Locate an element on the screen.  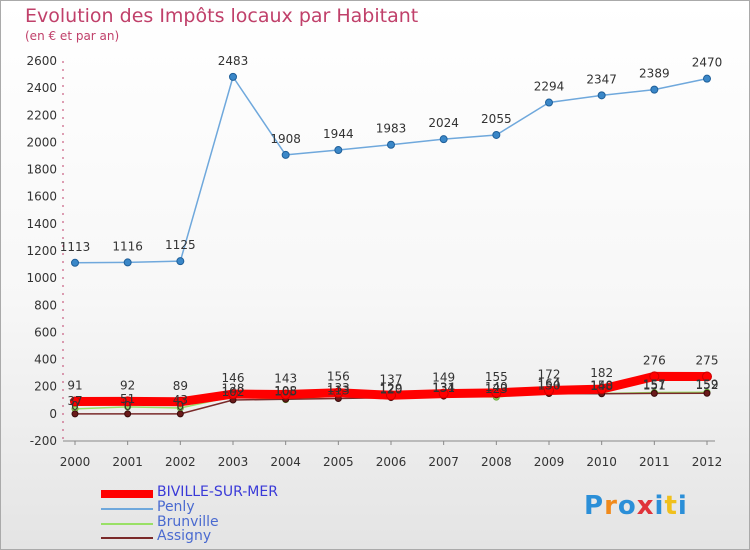
data-label: 159 is located at coordinates (707, 384).